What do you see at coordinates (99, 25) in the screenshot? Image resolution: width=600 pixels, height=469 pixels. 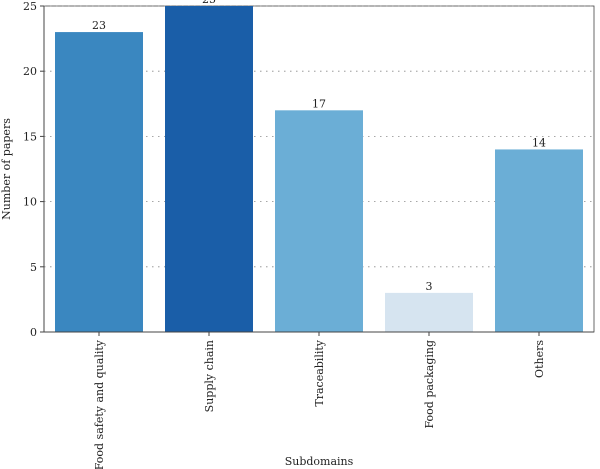 I see `data-label: 23` at bounding box center [99, 25].